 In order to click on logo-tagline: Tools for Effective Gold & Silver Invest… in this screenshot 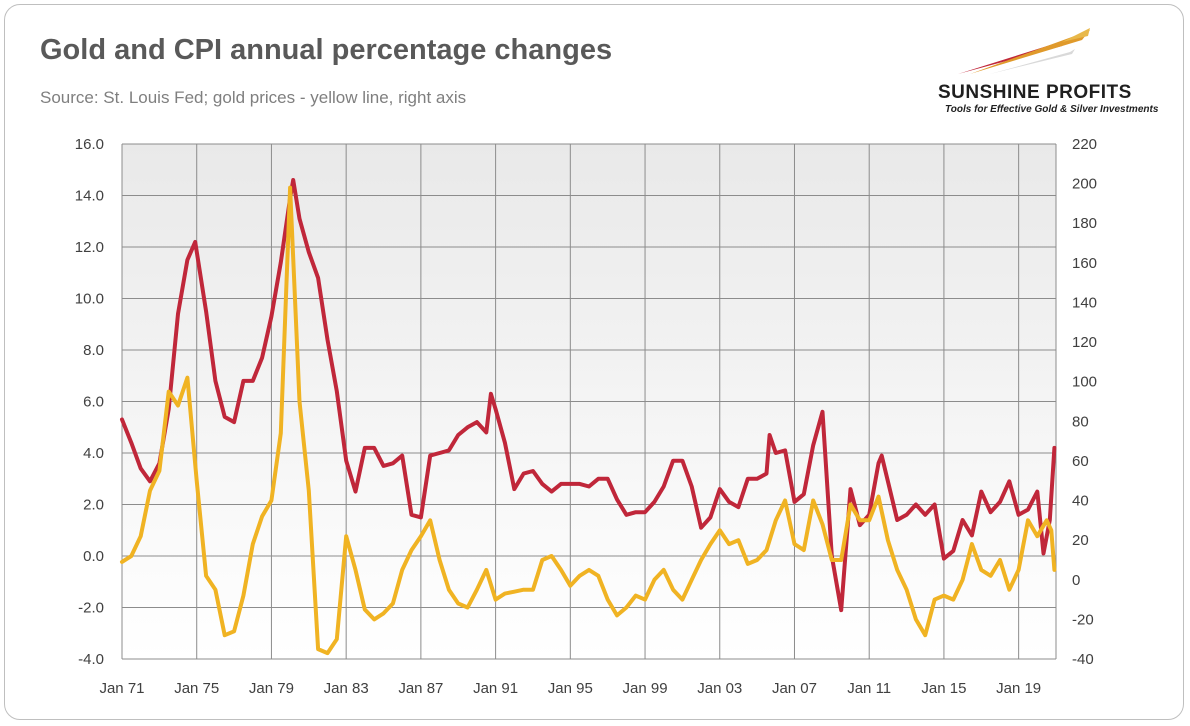, I will do `click(1052, 109)`.